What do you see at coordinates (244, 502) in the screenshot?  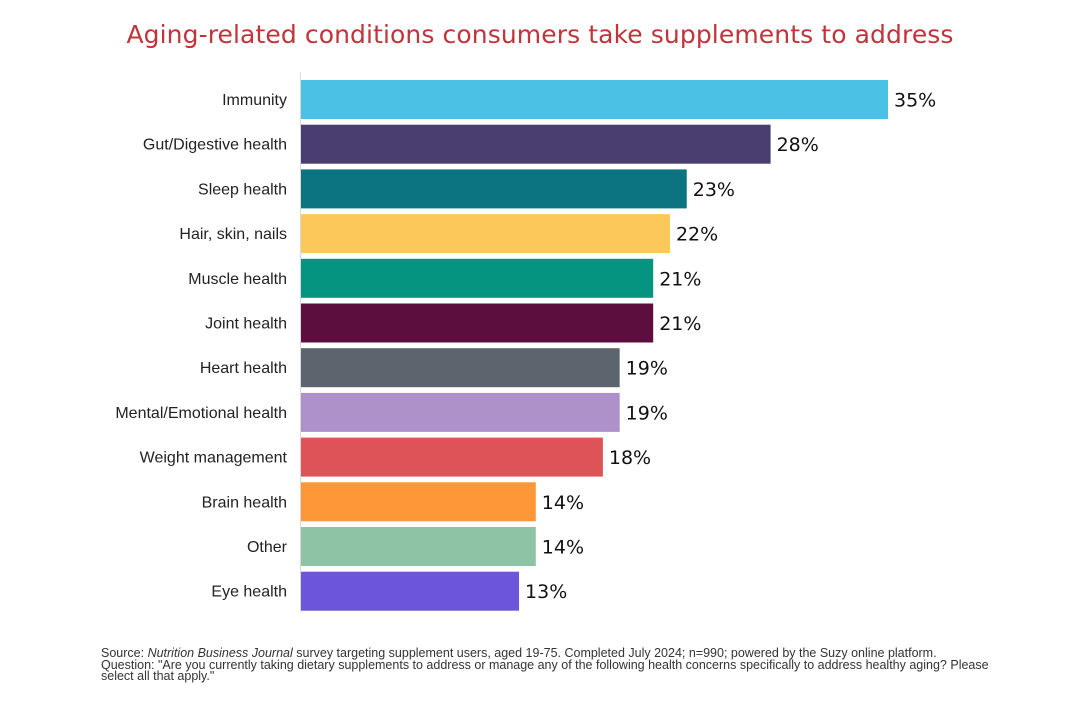 I see `category-label-brain-health: Brain health` at bounding box center [244, 502].